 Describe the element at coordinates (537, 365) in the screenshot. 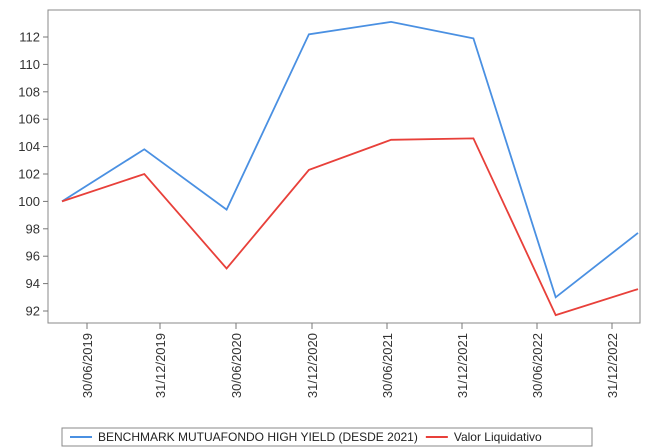

I see `x-tick-label: 30/06/2022` at that location.